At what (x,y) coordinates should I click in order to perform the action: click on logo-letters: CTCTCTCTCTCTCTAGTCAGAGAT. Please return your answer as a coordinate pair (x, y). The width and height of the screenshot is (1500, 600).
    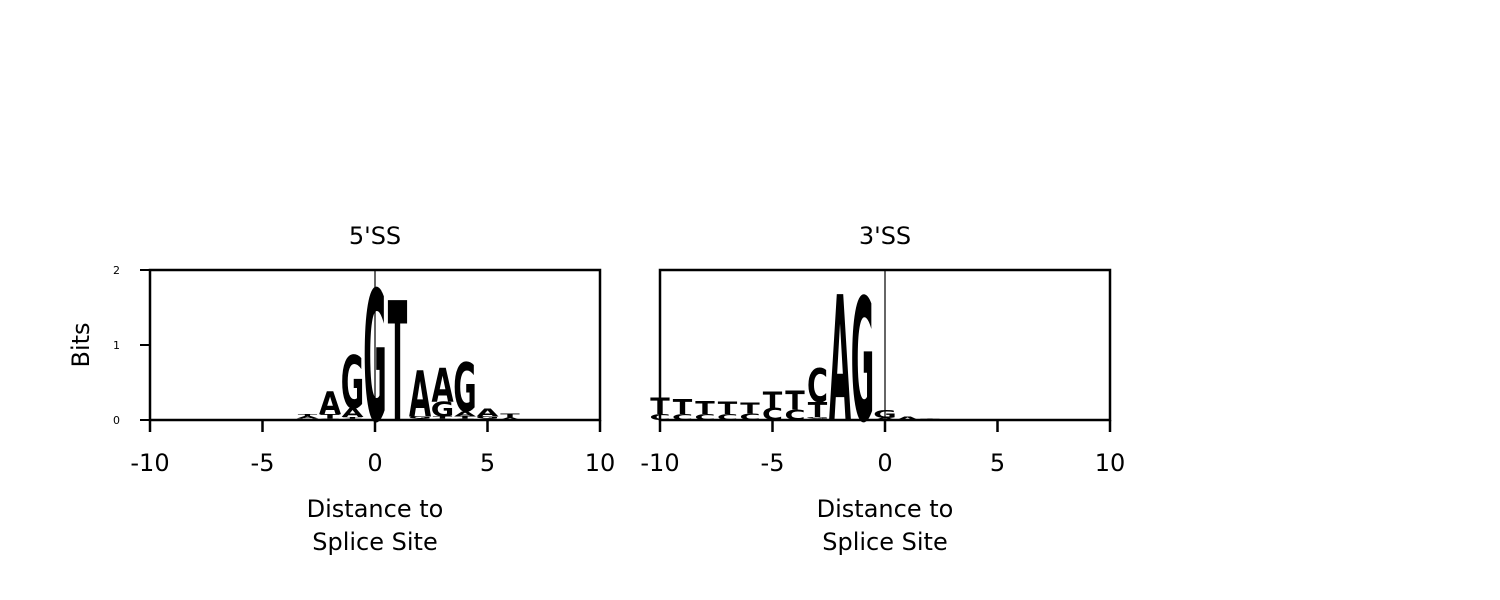
    Looking at the image, I should click on (795, 361).